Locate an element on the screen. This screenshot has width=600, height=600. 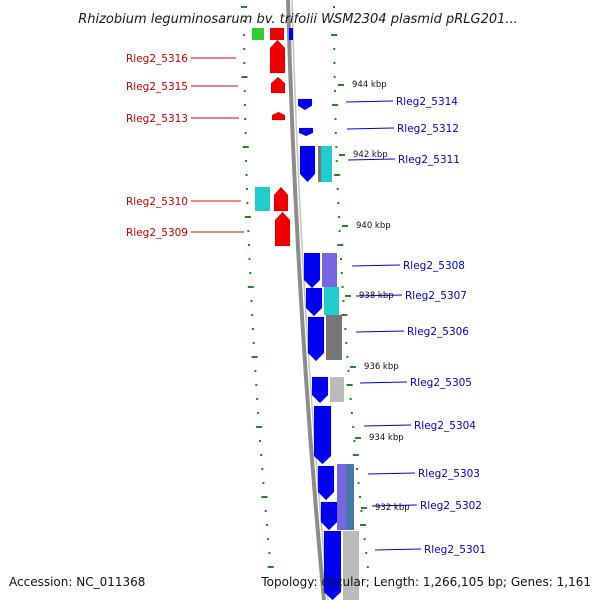
gene-label: Rleg2_5304 is located at coordinates (445, 426).